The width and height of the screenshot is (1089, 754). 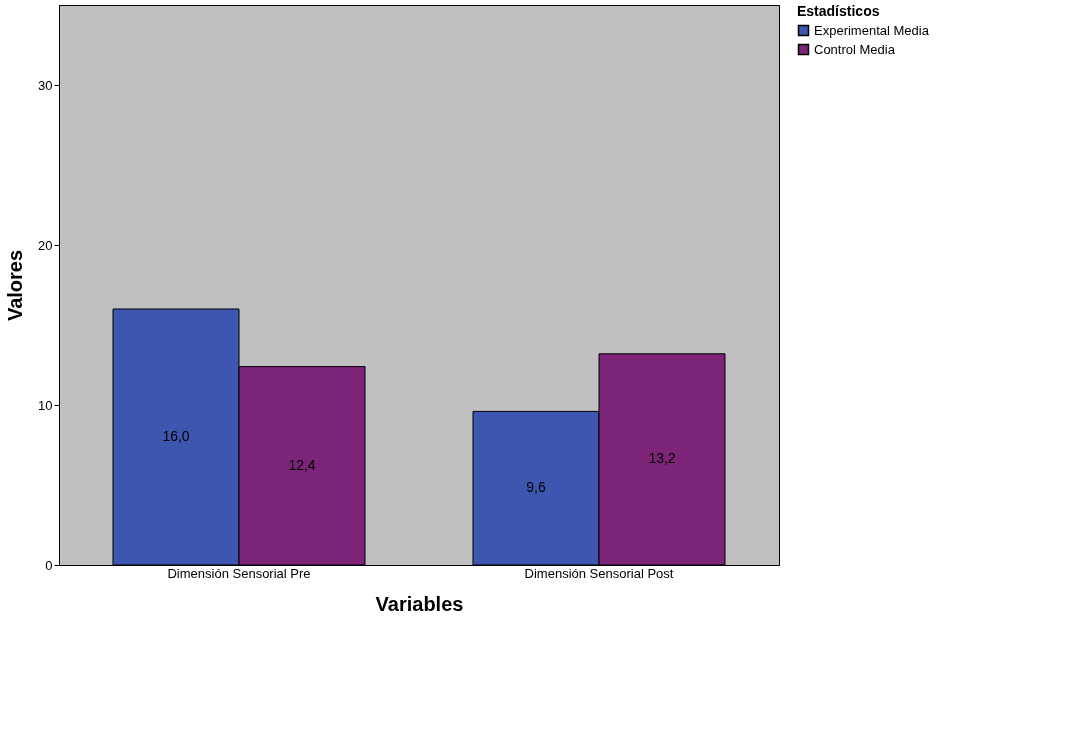 I want to click on legend-title: Estadísticos, so click(x=838, y=11).